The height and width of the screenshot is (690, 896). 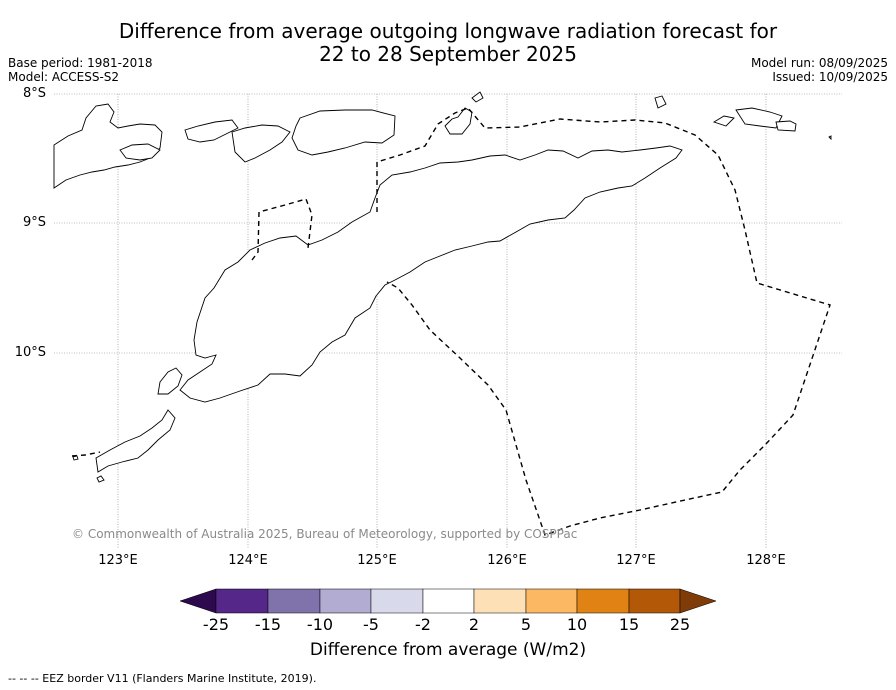 I want to click on colorbar-tick: 10, so click(x=577, y=624).